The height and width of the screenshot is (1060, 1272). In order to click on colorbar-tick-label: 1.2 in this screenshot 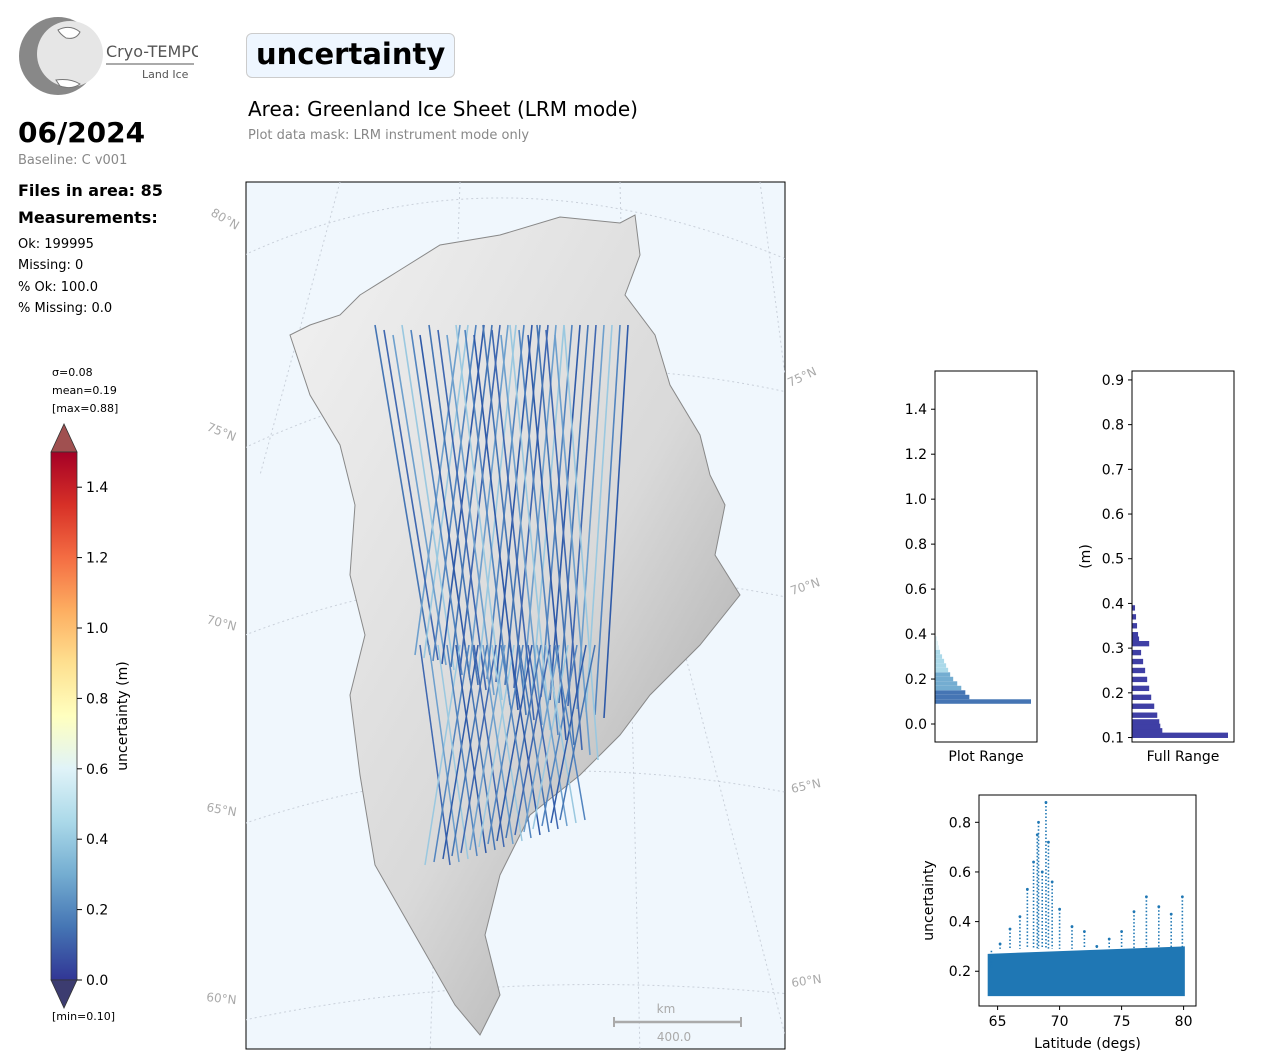, I will do `click(97, 559)`.